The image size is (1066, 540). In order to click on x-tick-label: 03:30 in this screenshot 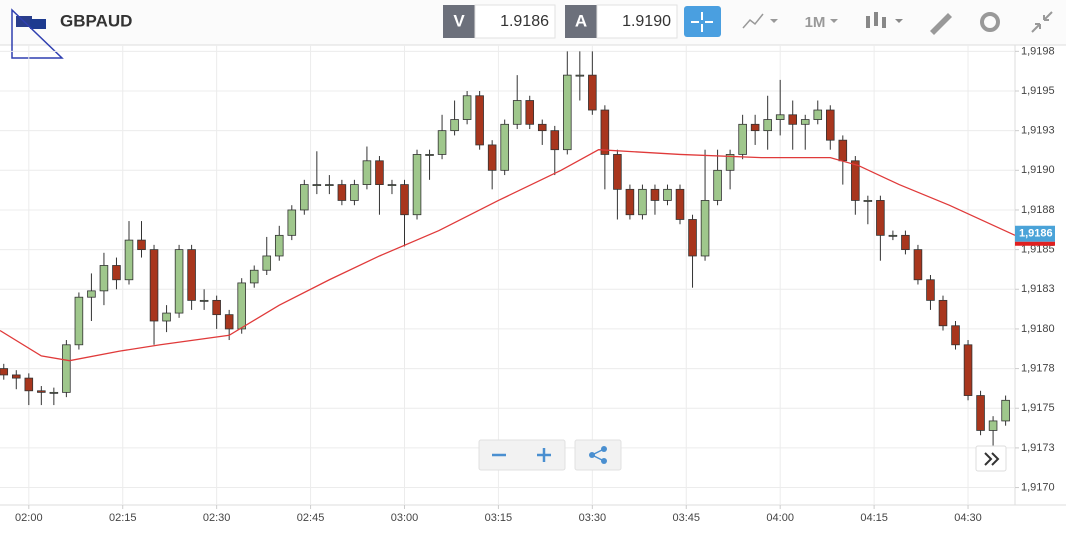, I will do `click(593, 518)`.